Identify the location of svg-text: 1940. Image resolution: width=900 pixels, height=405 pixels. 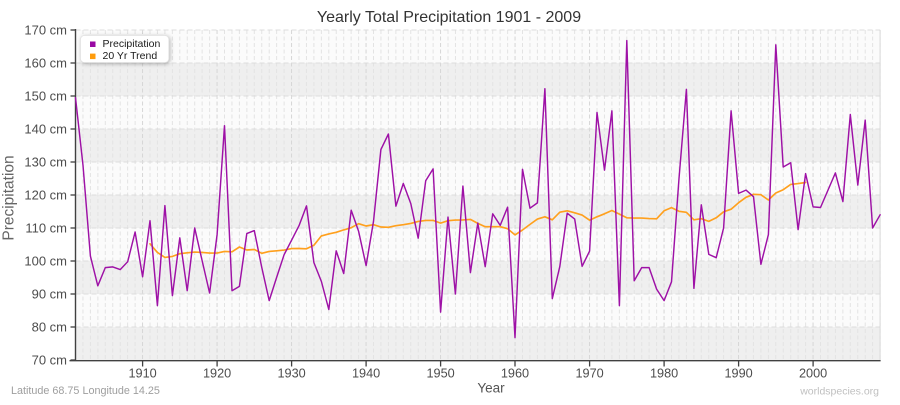
(366, 374).